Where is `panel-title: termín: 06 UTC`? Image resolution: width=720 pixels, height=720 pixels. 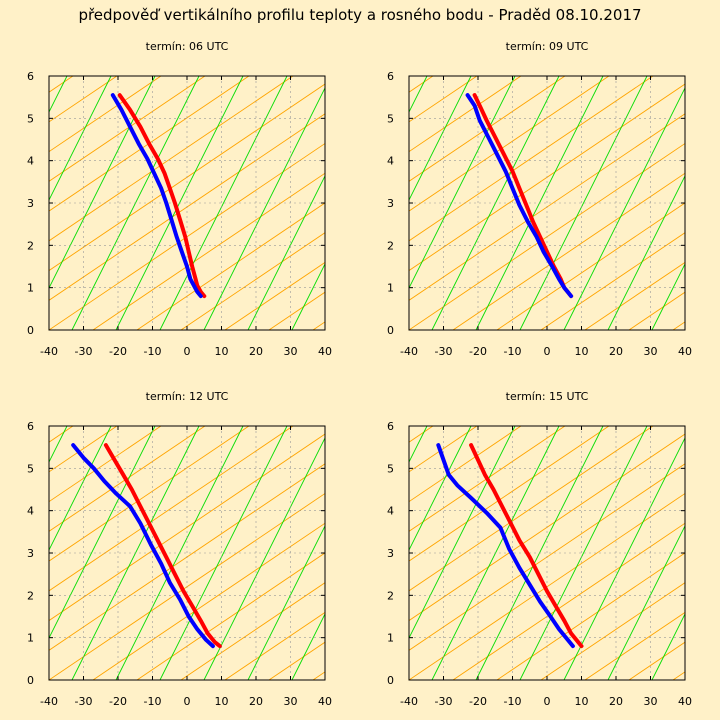 panel-title: termín: 06 UTC is located at coordinates (187, 46).